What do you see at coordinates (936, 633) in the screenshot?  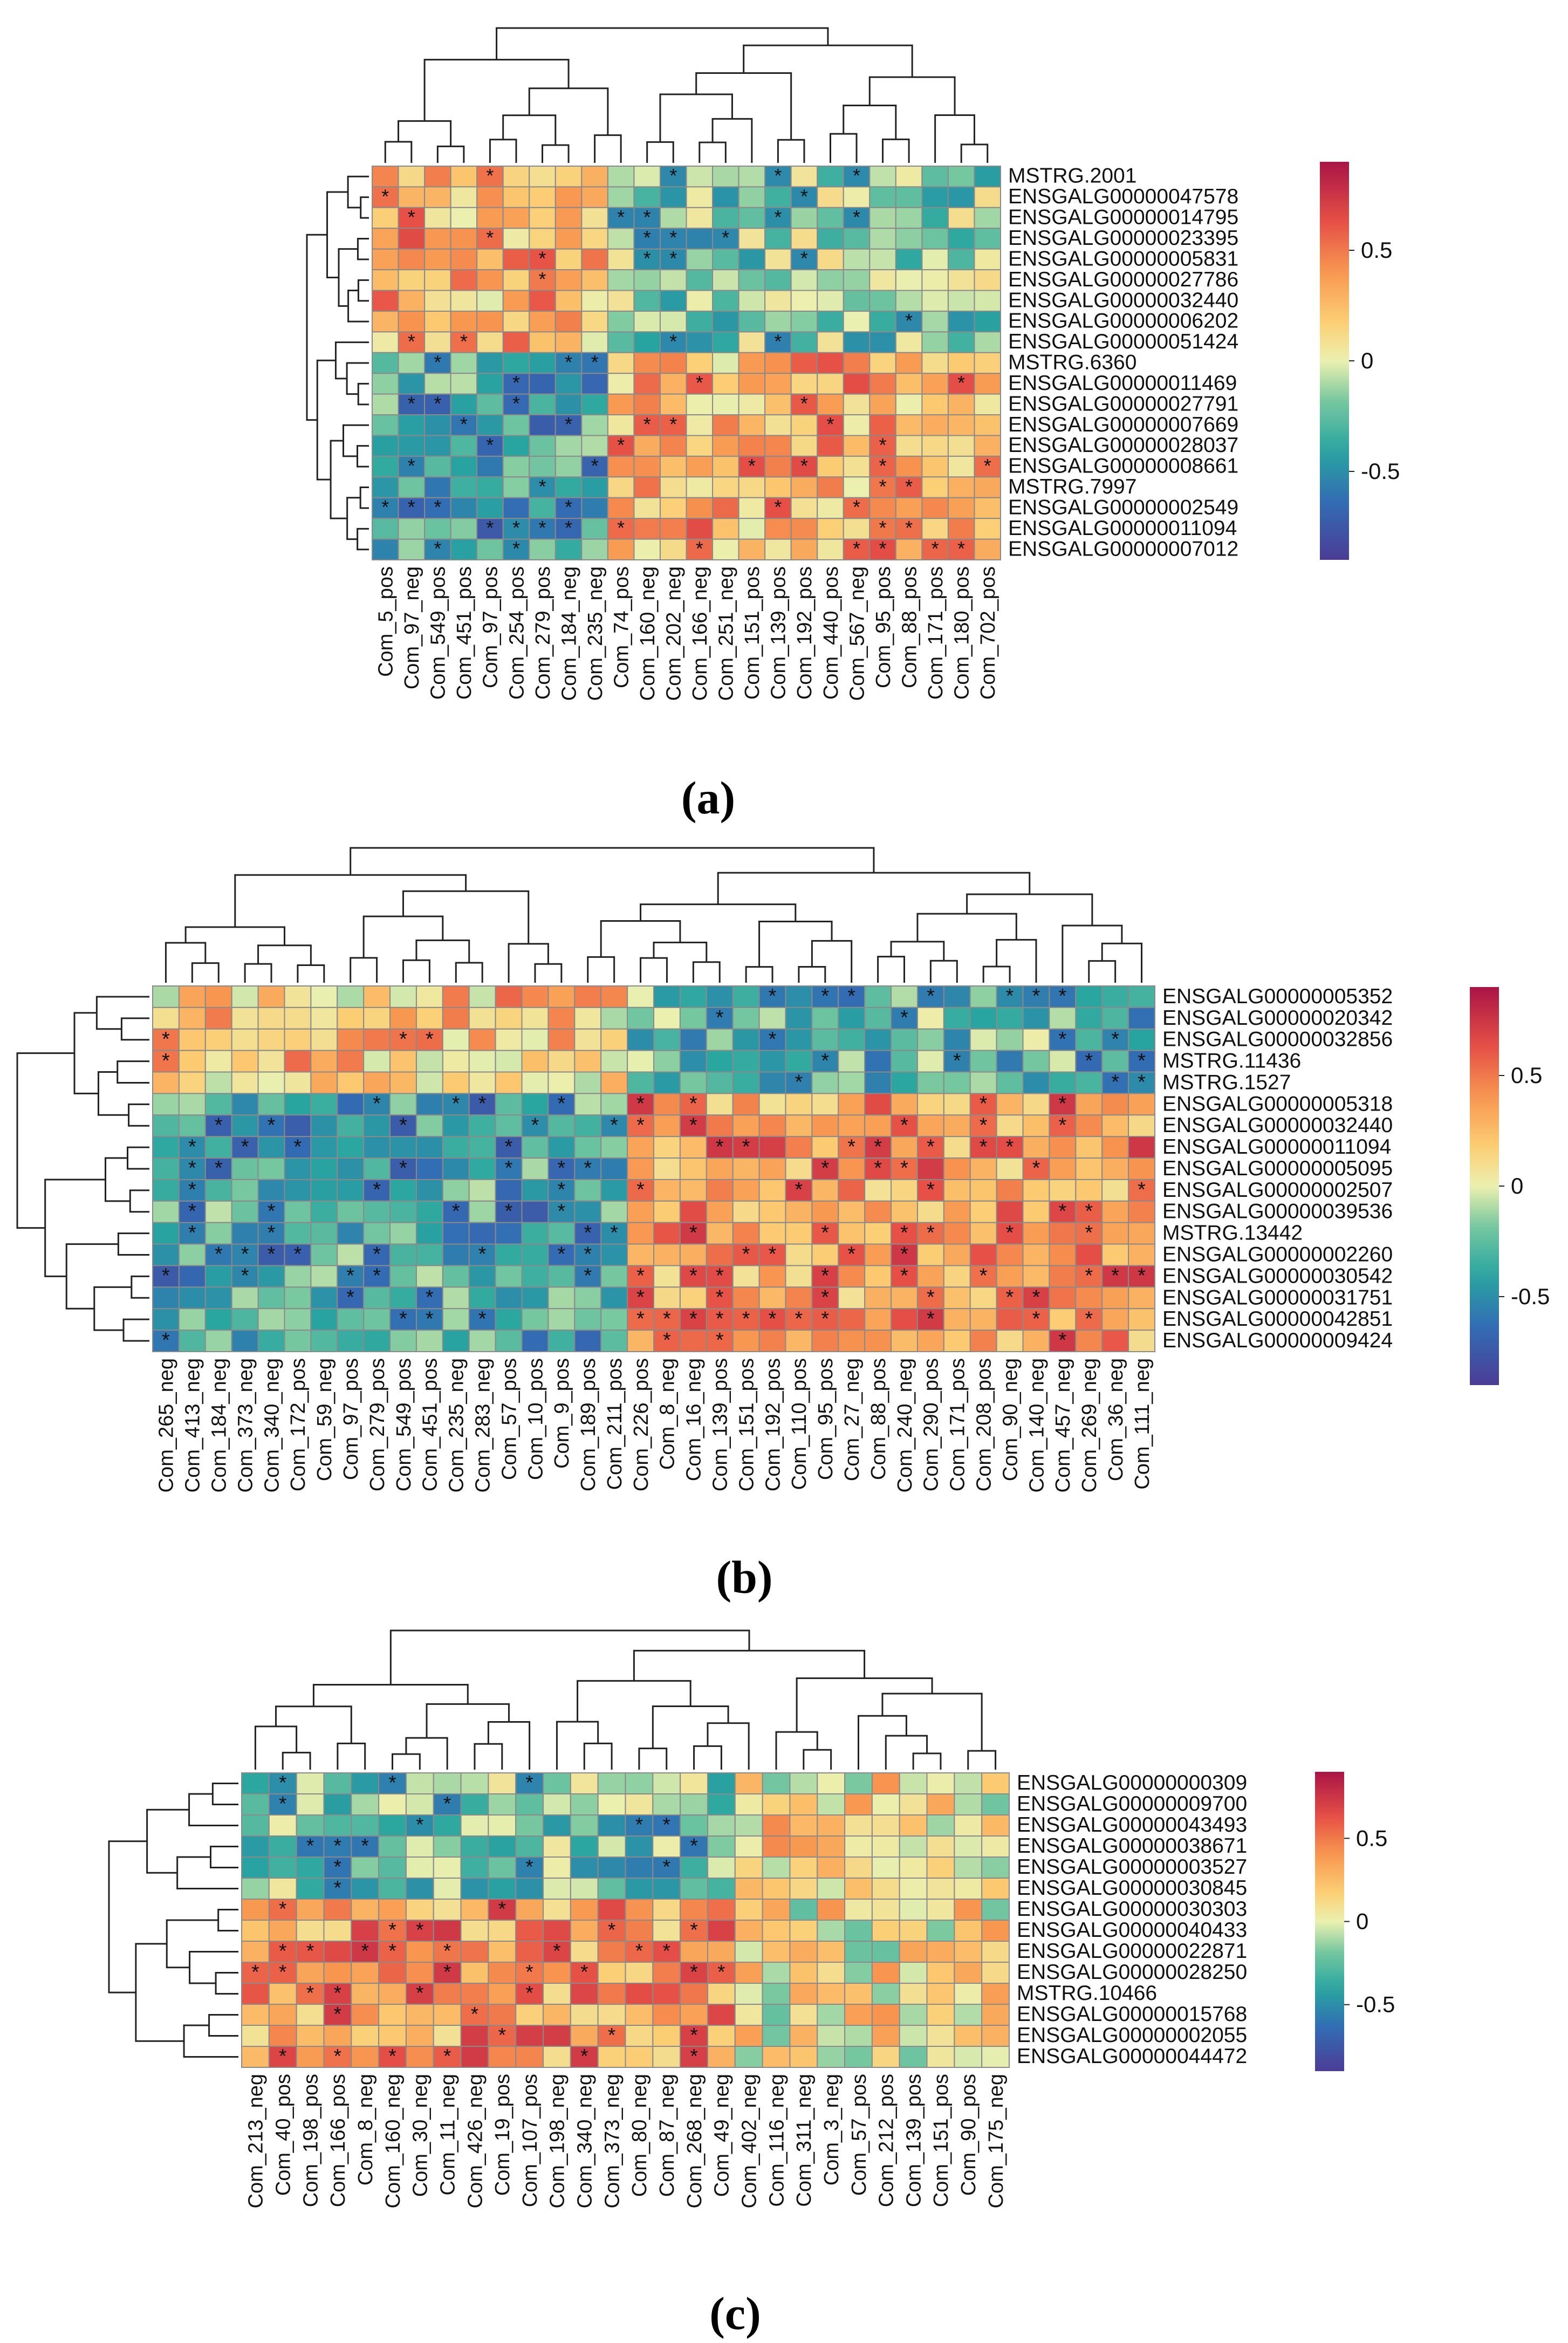 I see `column-label: Com_171_pos` at bounding box center [936, 633].